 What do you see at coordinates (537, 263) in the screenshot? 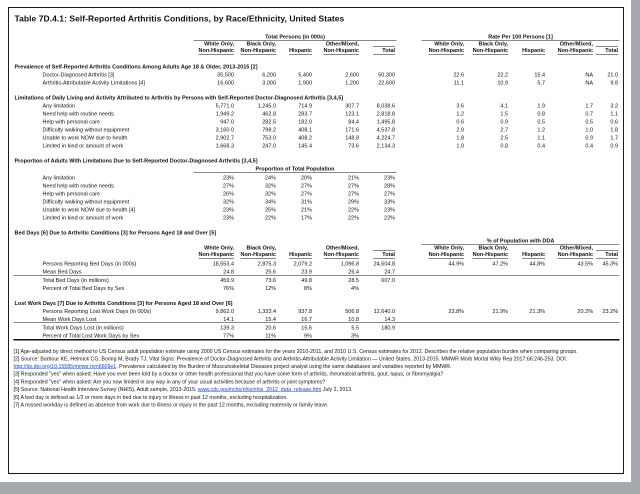
I see `data-cell: 44.8%` at bounding box center [537, 263].